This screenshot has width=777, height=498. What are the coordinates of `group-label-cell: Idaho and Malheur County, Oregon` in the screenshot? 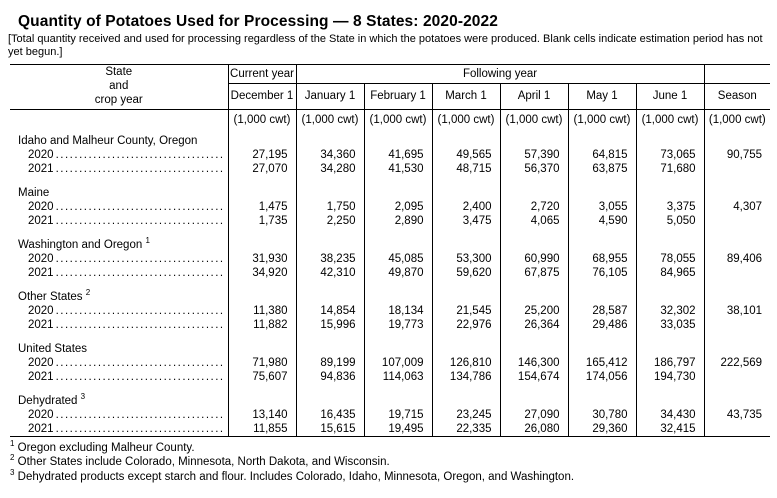 It's located at (119, 141).